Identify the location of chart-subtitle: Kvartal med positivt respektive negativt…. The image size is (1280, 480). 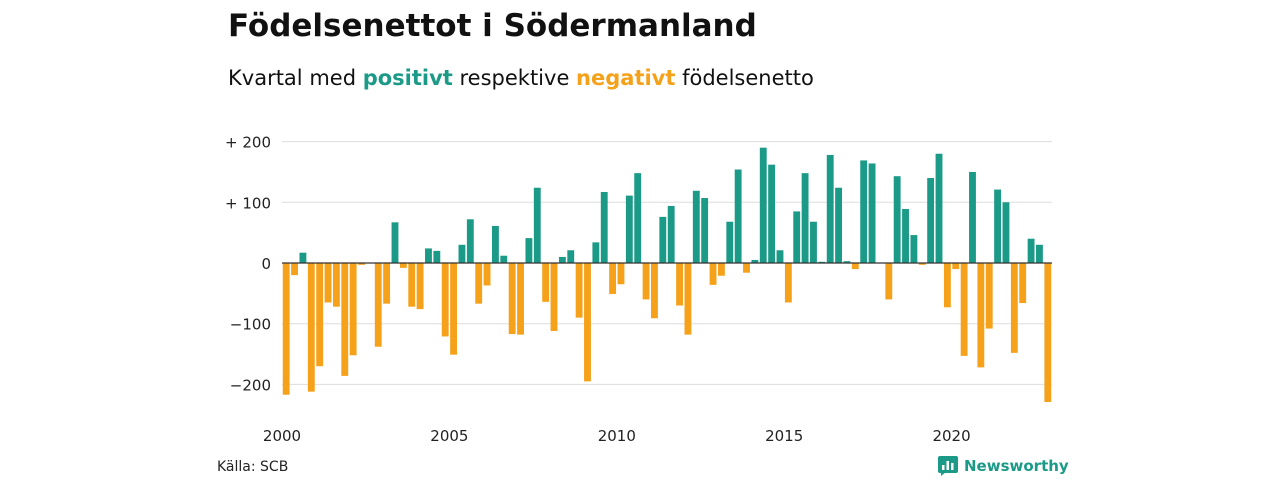
(521, 78).